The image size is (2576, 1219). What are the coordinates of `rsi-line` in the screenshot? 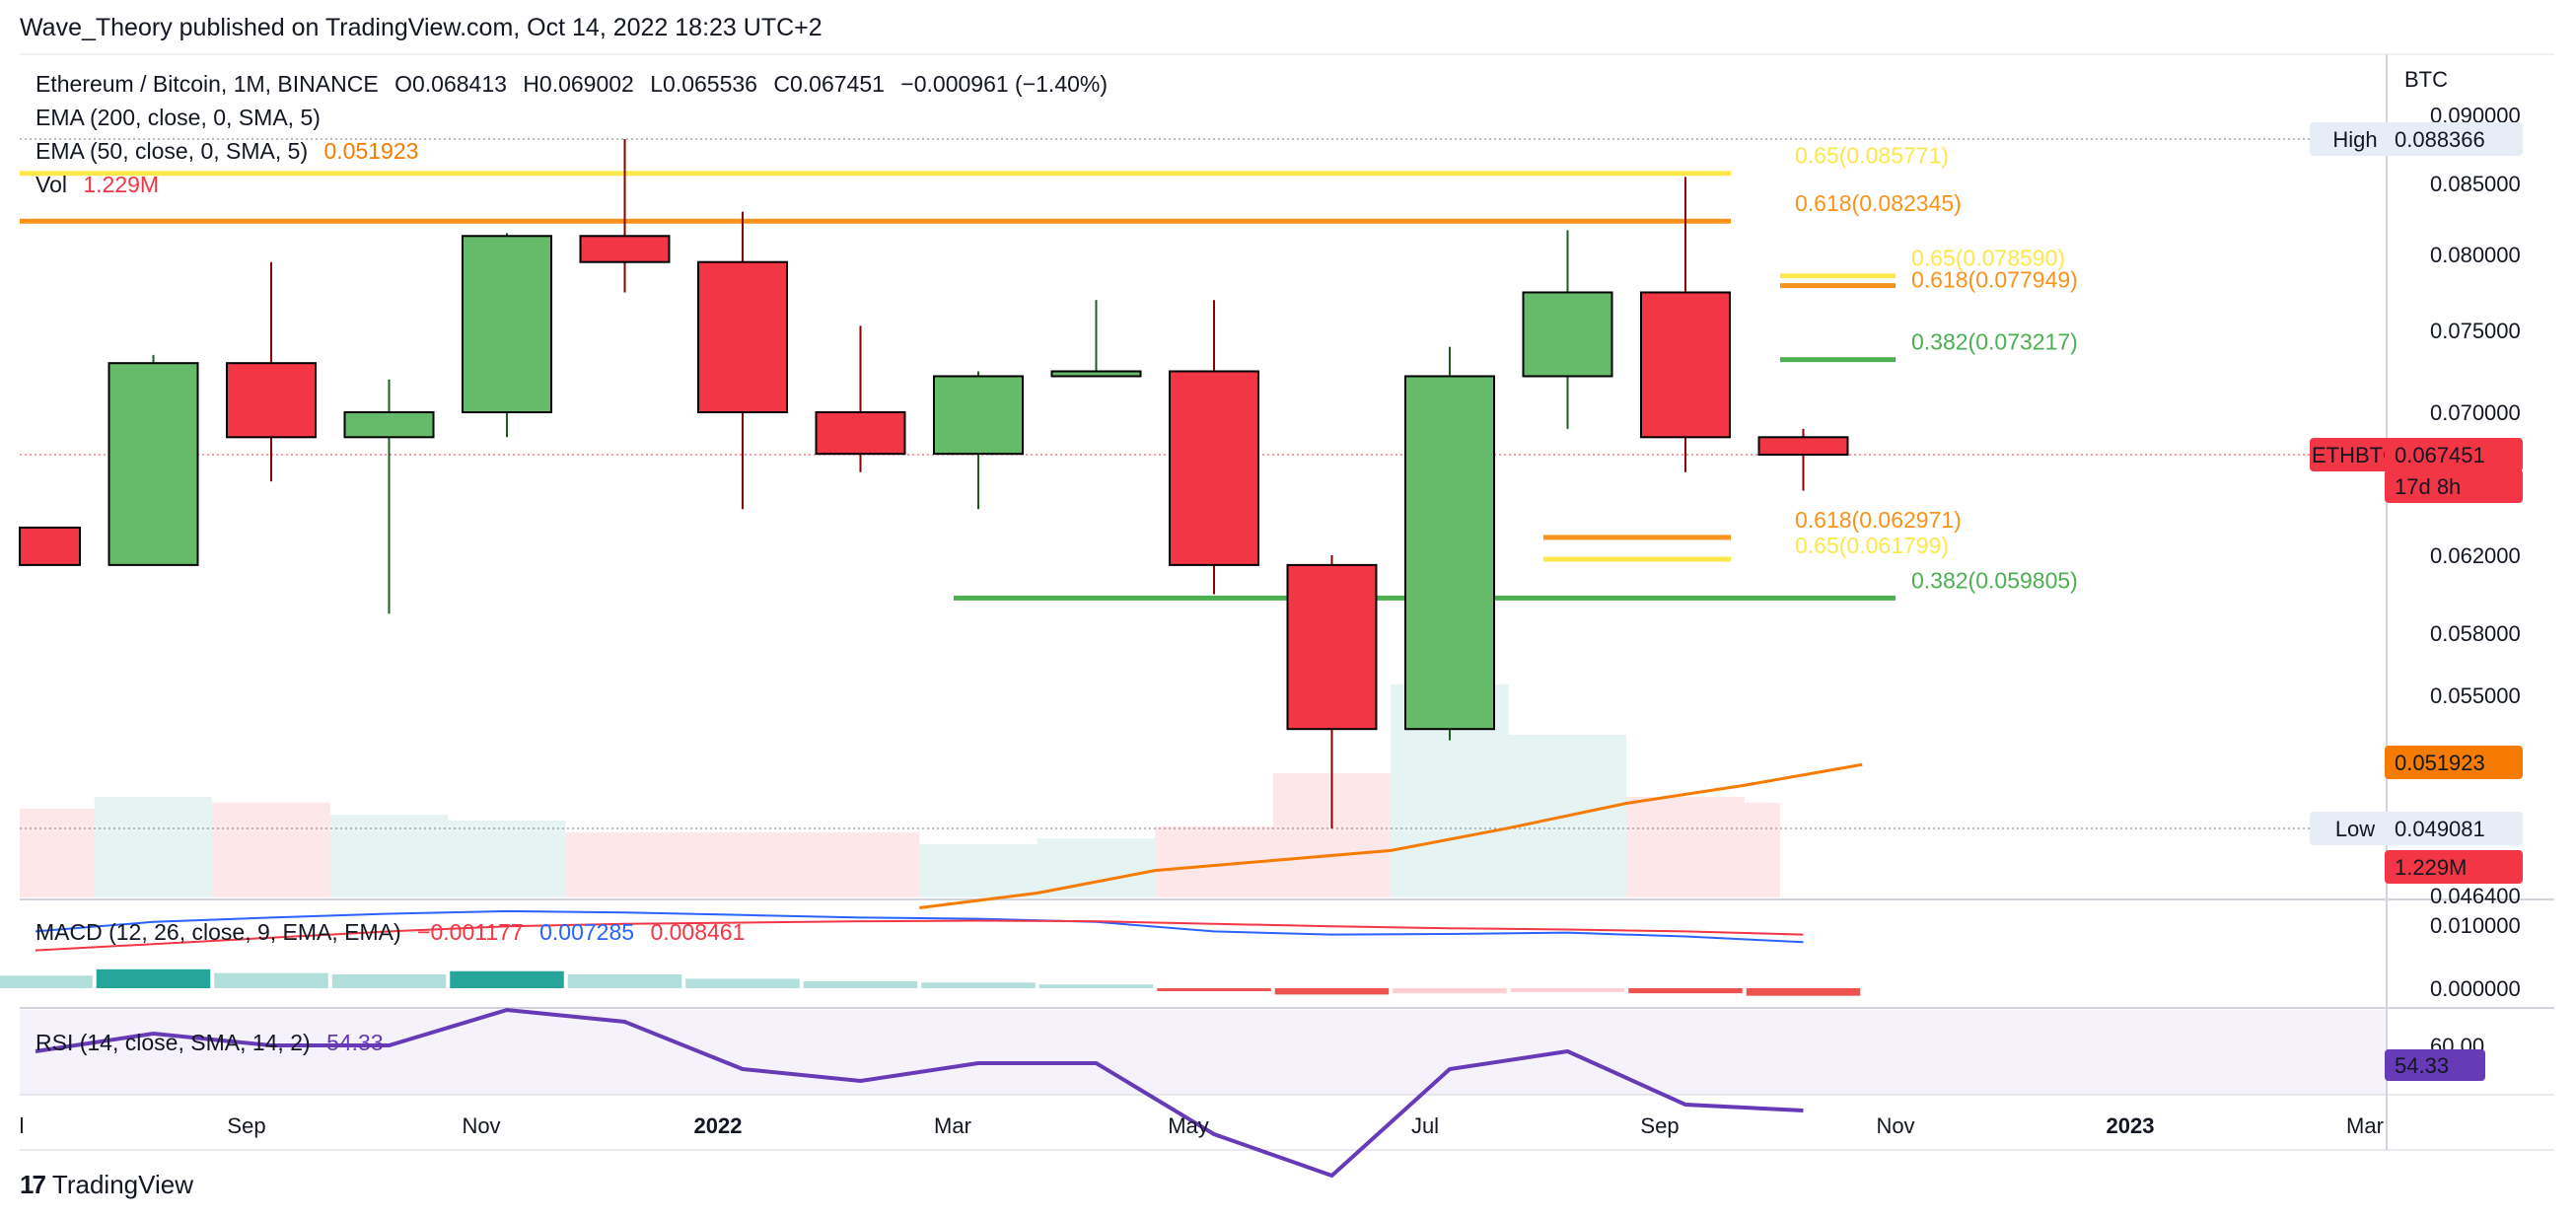 It's located at (920, 1093).